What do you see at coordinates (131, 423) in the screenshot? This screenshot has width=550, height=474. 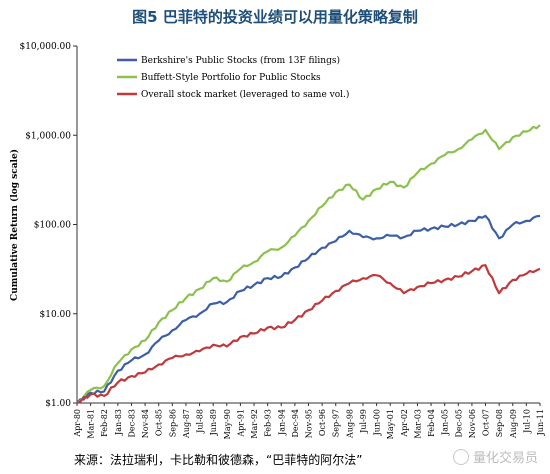 I see `x-tick-label: Dec-83` at bounding box center [131, 423].